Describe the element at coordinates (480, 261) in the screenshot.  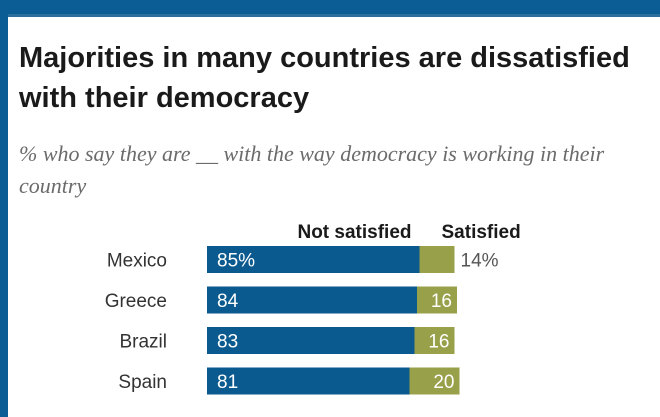
I see `data-label-satisfied: 14%` at that location.